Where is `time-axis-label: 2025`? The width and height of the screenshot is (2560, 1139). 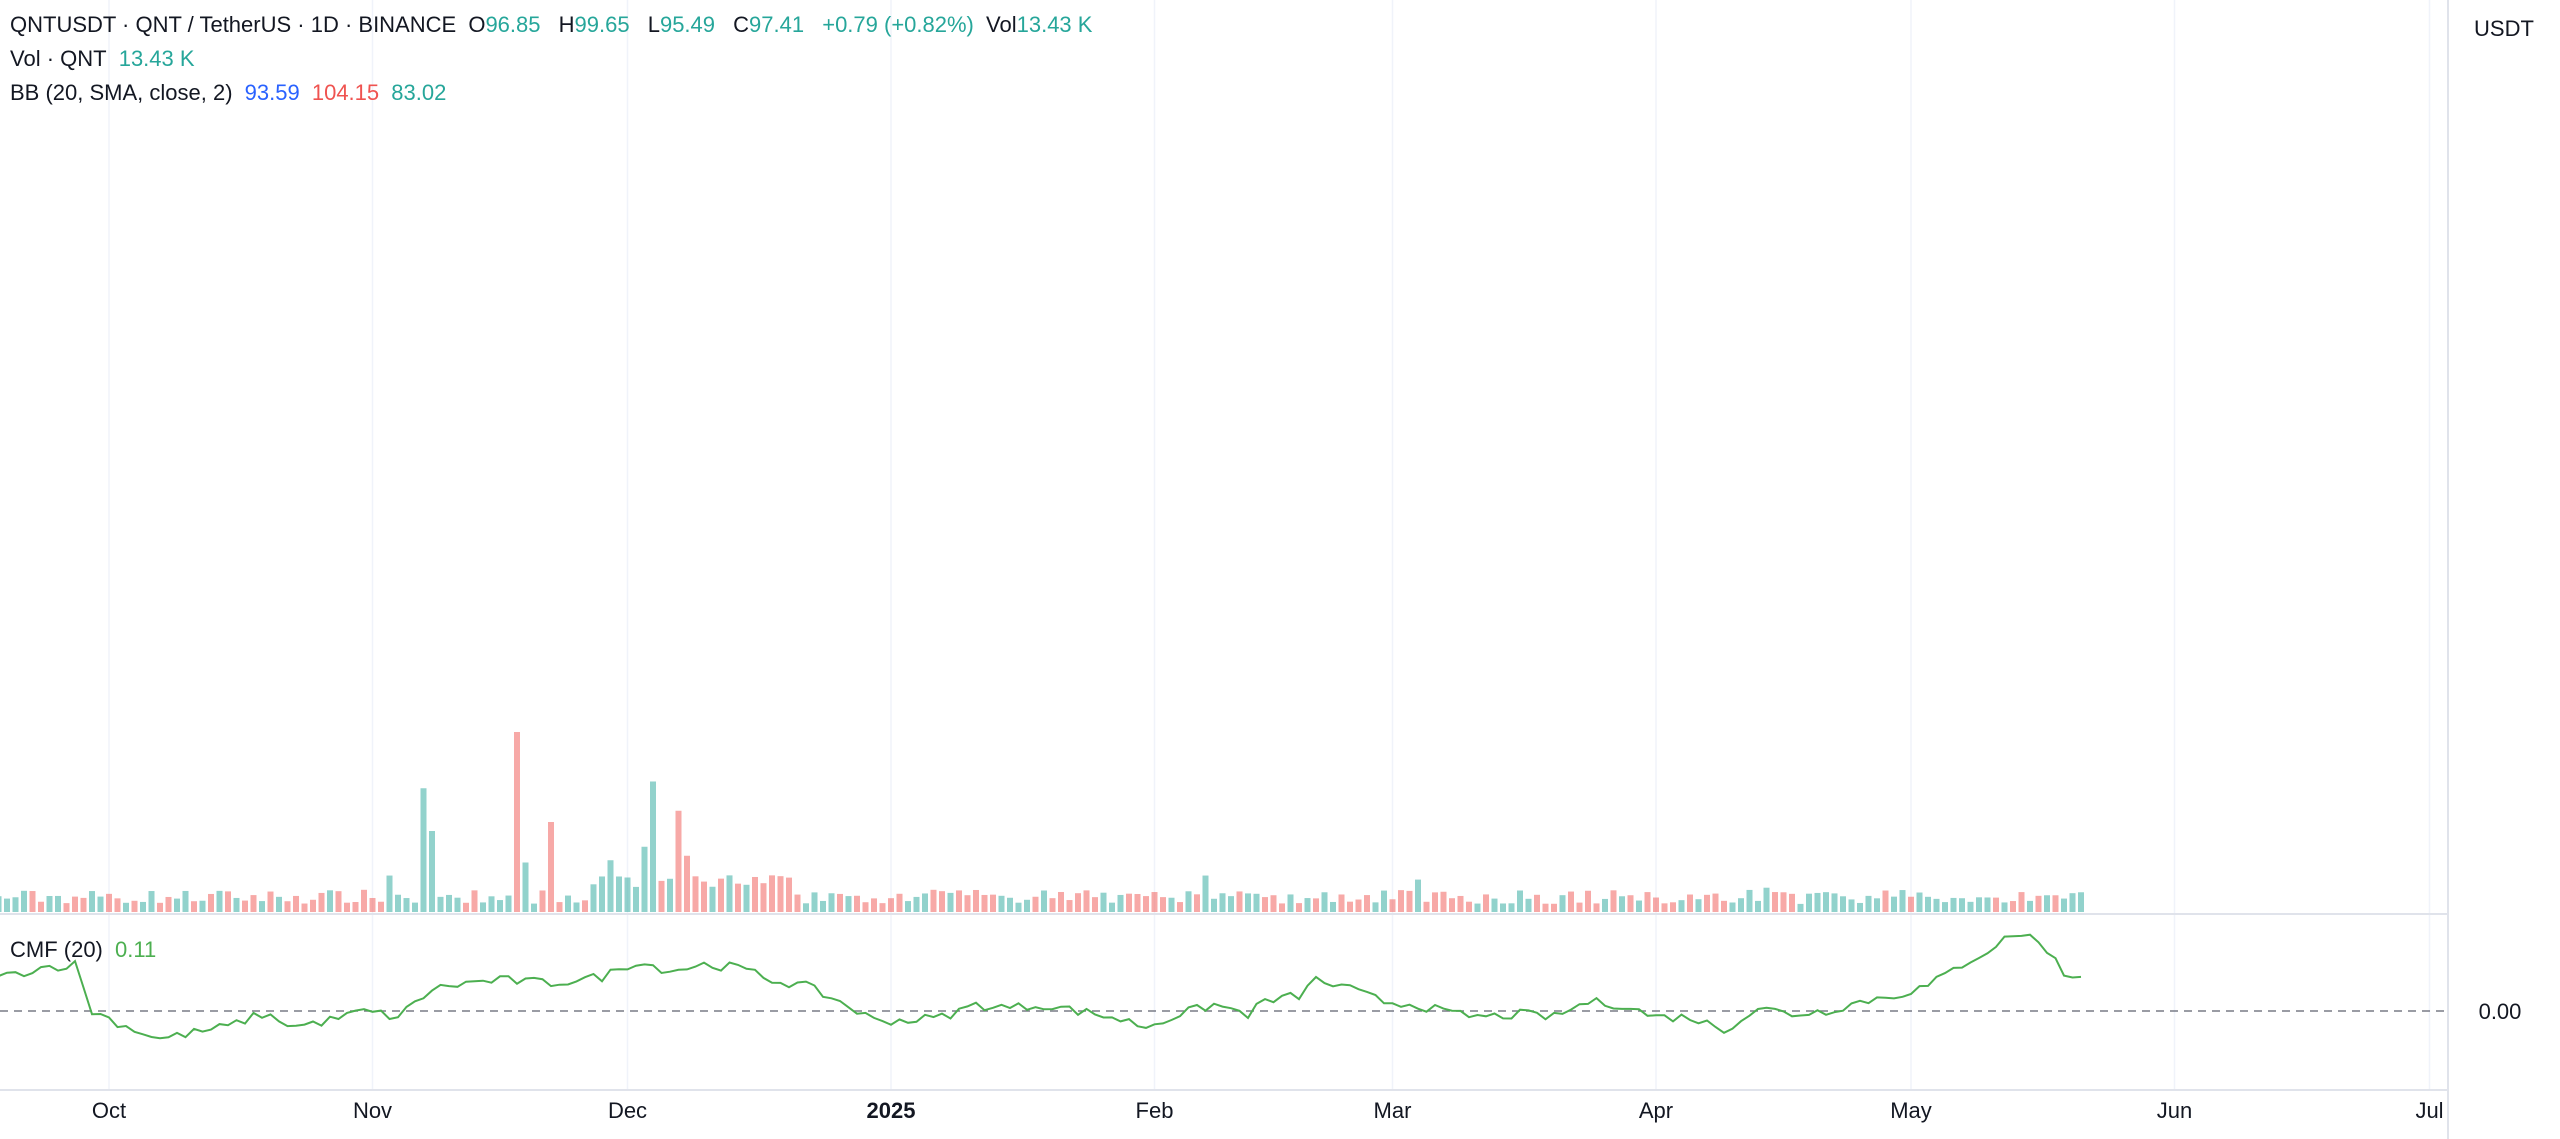 time-axis-label: 2025 is located at coordinates (891, 1110).